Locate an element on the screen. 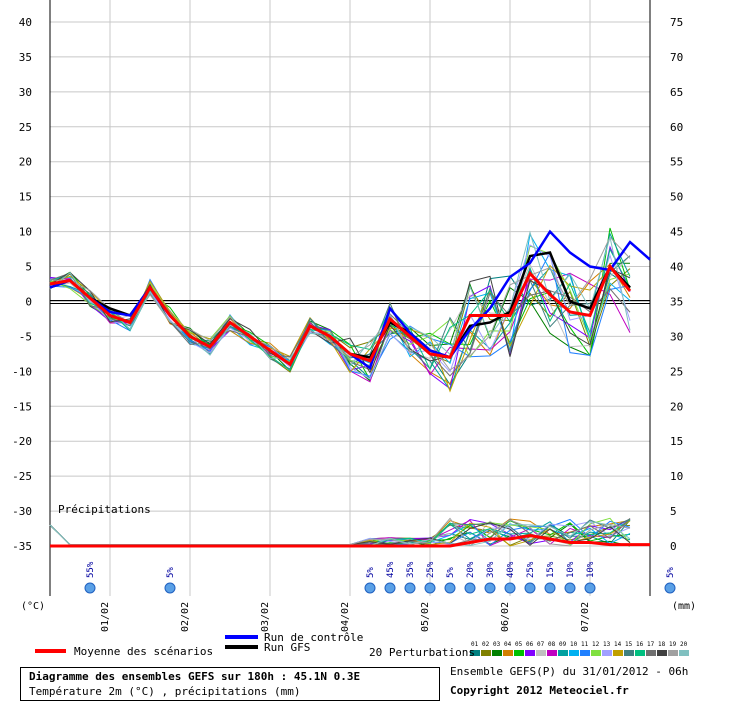  right-tick-label: 55 is located at coordinates (676, 162).